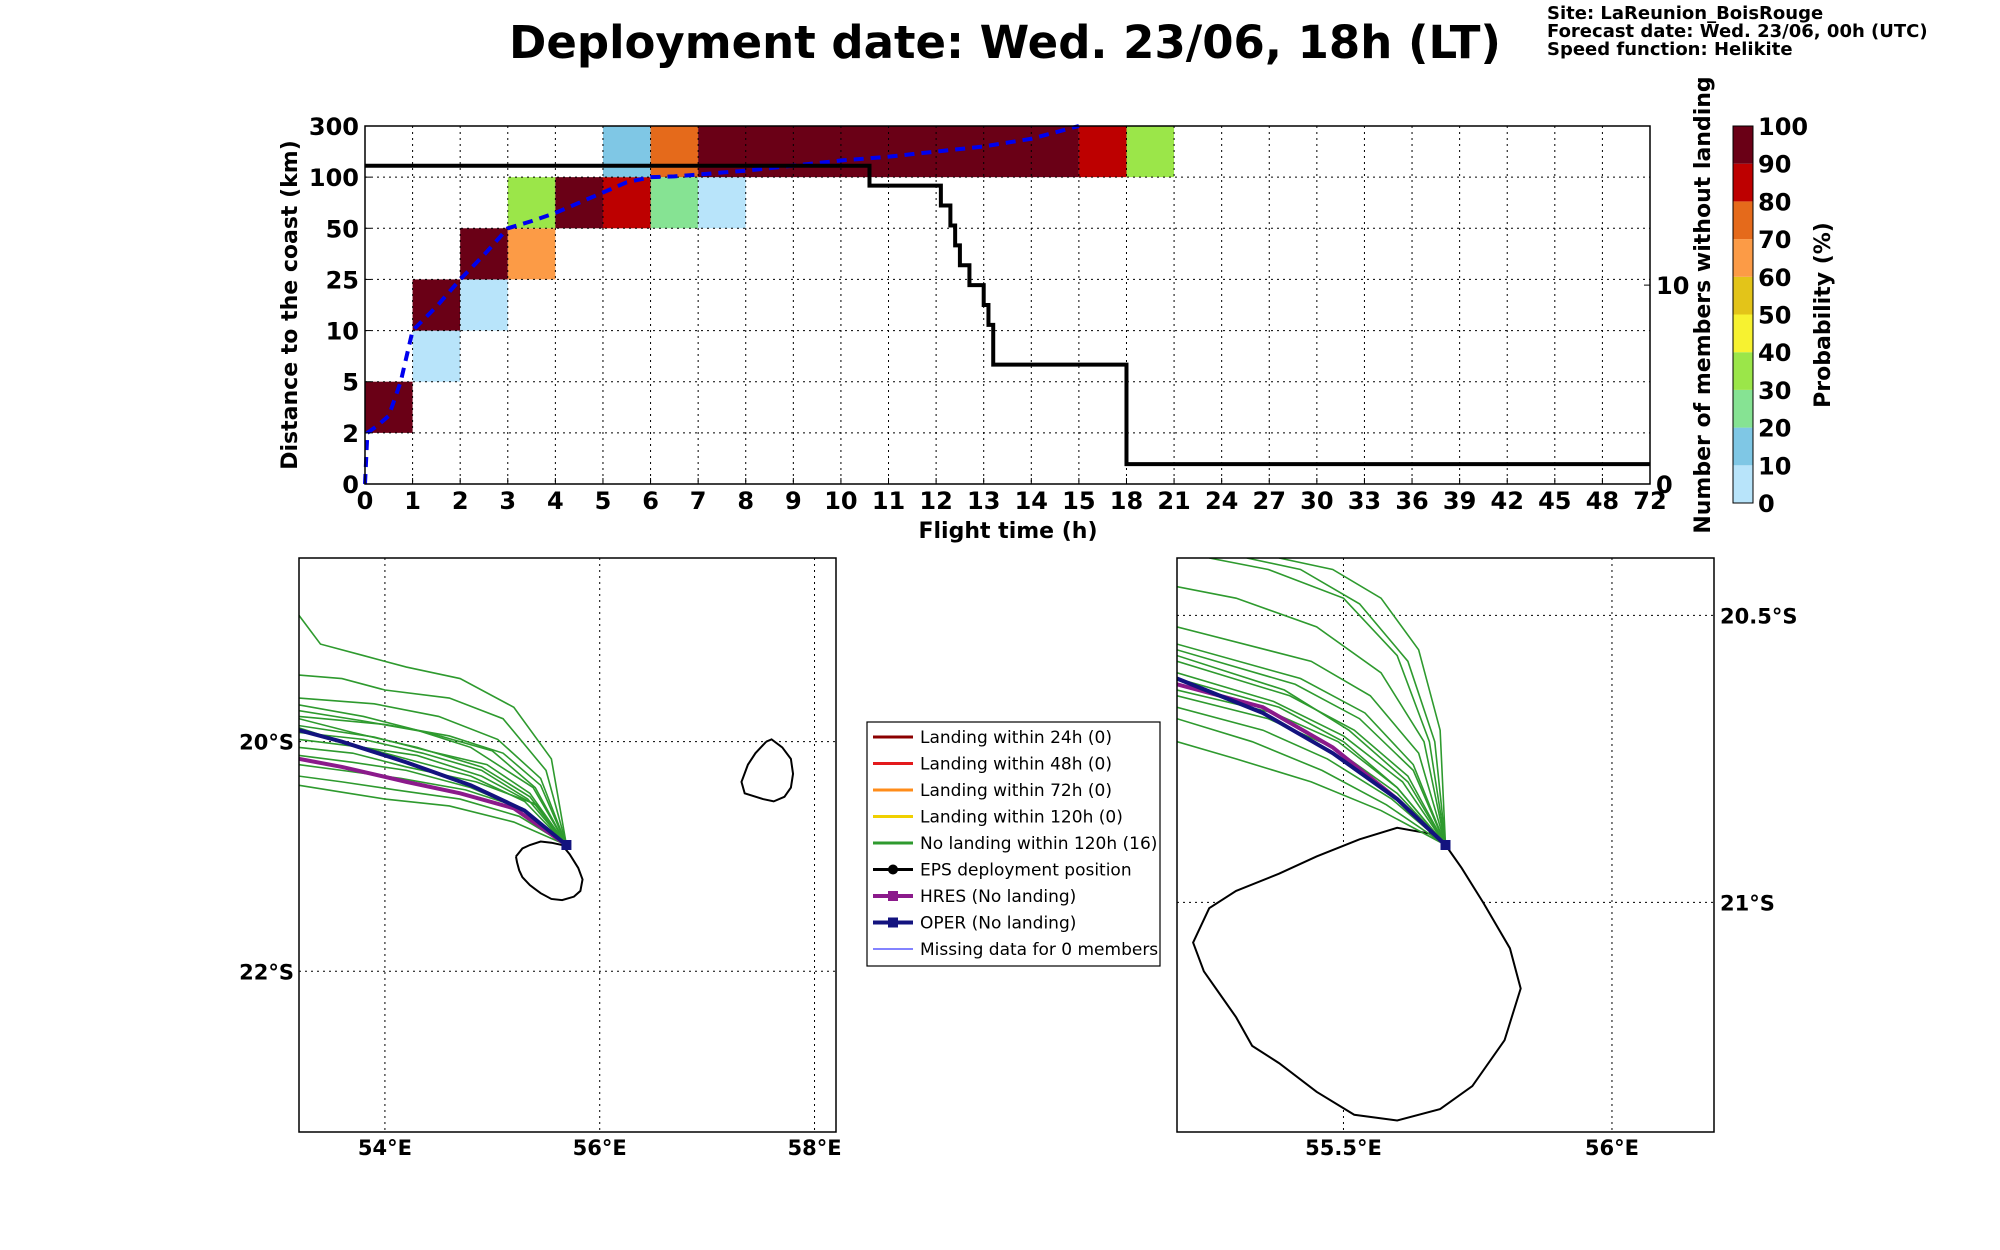  What do you see at coordinates (1672, 286) in the screenshot?
I see `right-tick-label: 10` at bounding box center [1672, 286].